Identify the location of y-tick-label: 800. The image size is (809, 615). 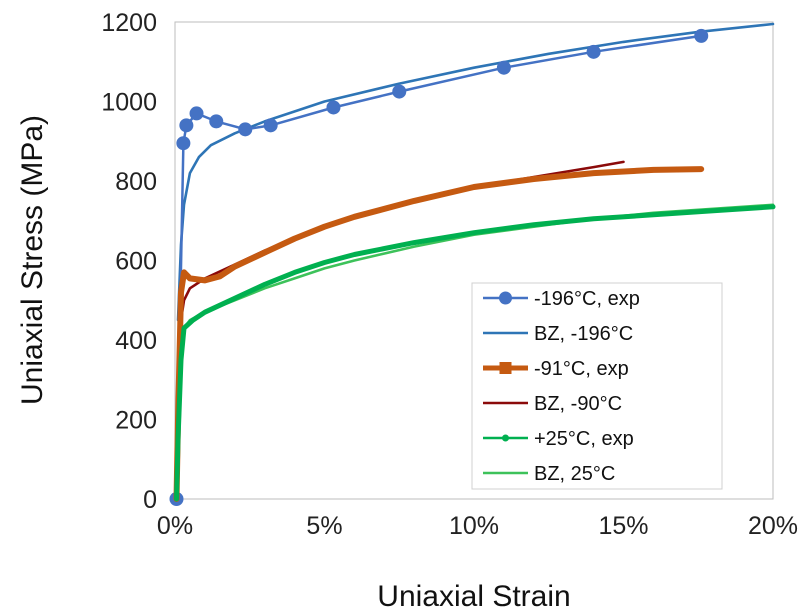
(136, 182).